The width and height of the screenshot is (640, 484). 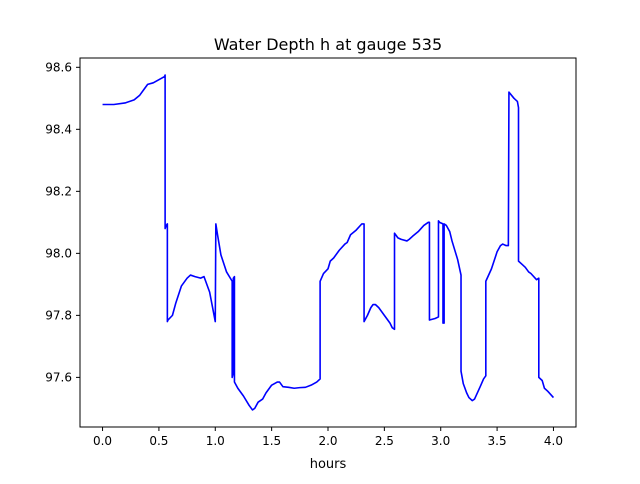 I want to click on y-tick-label: 98.2, so click(x=58, y=191).